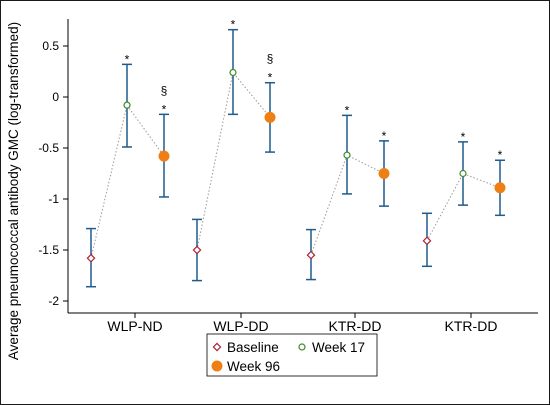 The image size is (550, 405). I want to click on y-tick-label: 0.5, so click(50, 46).